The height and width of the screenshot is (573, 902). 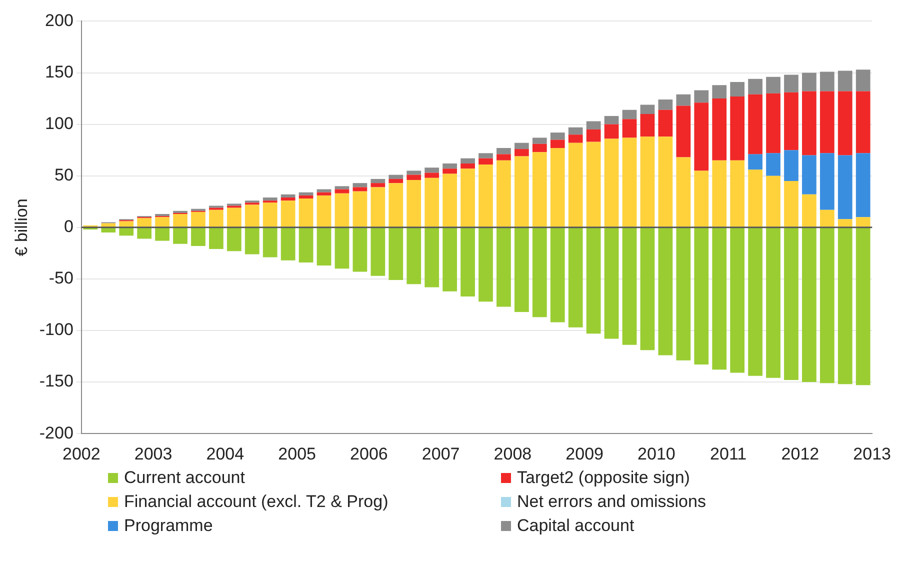 What do you see at coordinates (56, 381) in the screenshot?
I see `y-tick-label: -150` at bounding box center [56, 381].